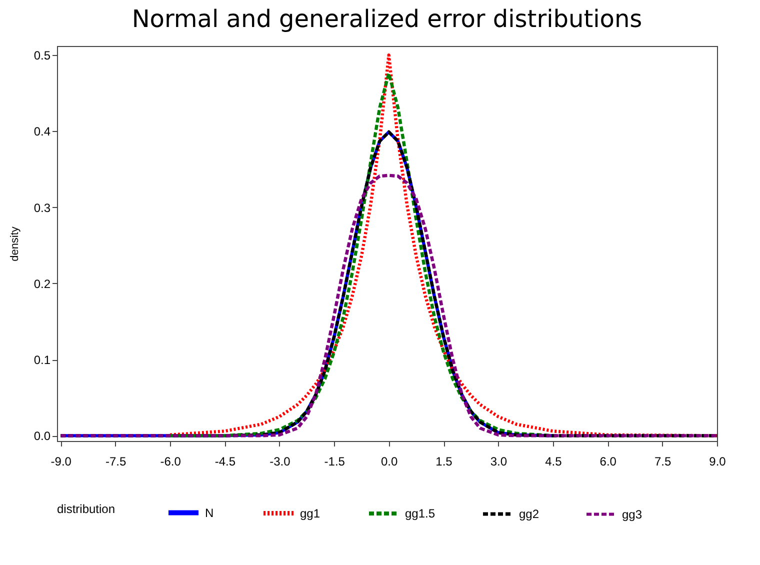 The height and width of the screenshot is (565, 760). Describe the element at coordinates (86, 509) in the screenshot. I see `legend-title: distribution` at that location.